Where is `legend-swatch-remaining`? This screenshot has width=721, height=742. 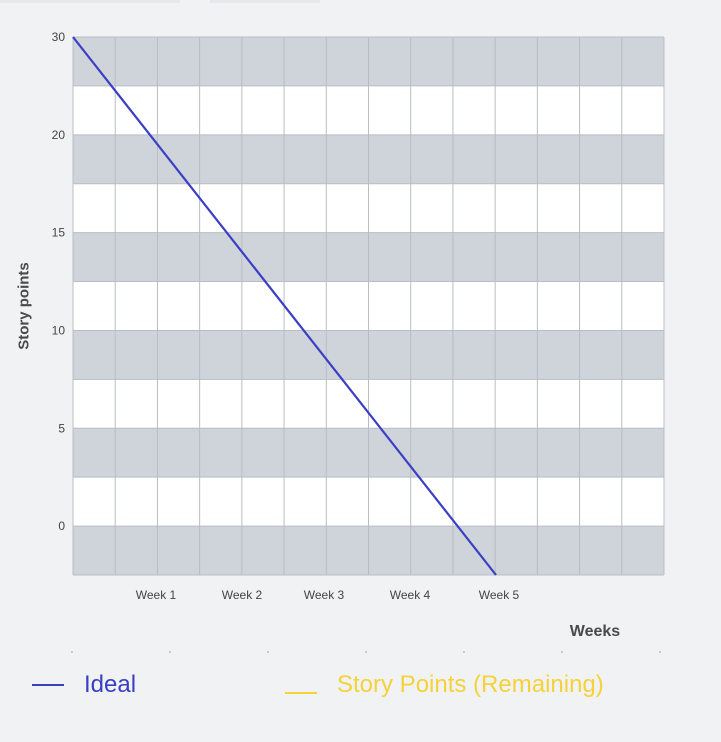
legend-swatch-remaining is located at coordinates (301, 693).